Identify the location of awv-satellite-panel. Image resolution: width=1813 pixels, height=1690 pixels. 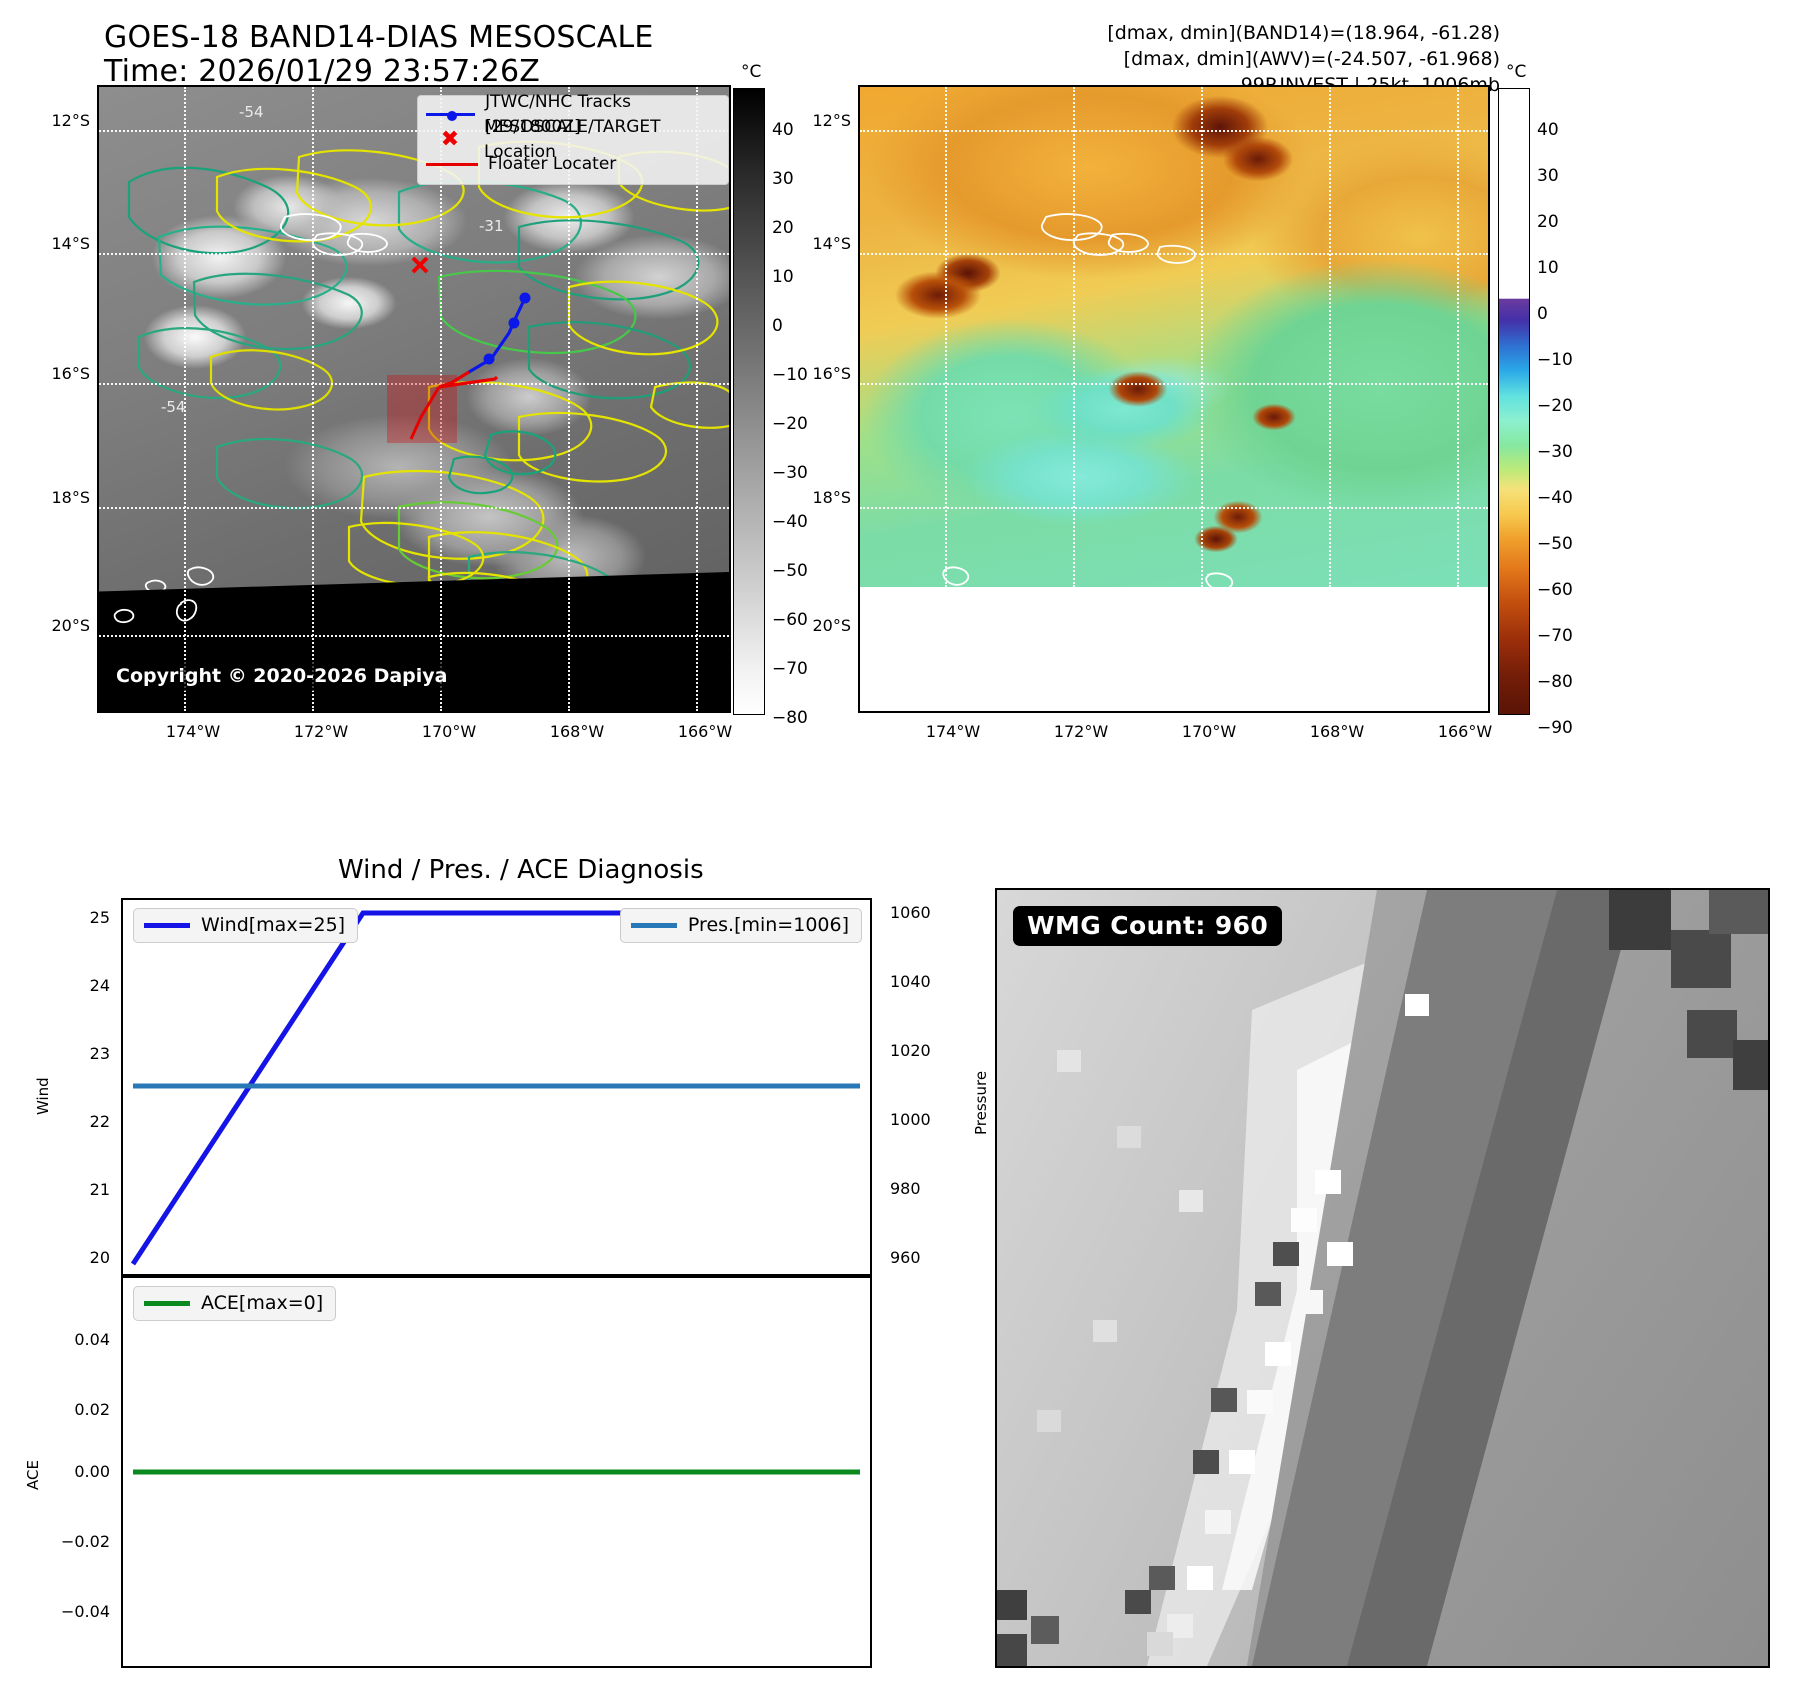
(1174, 399).